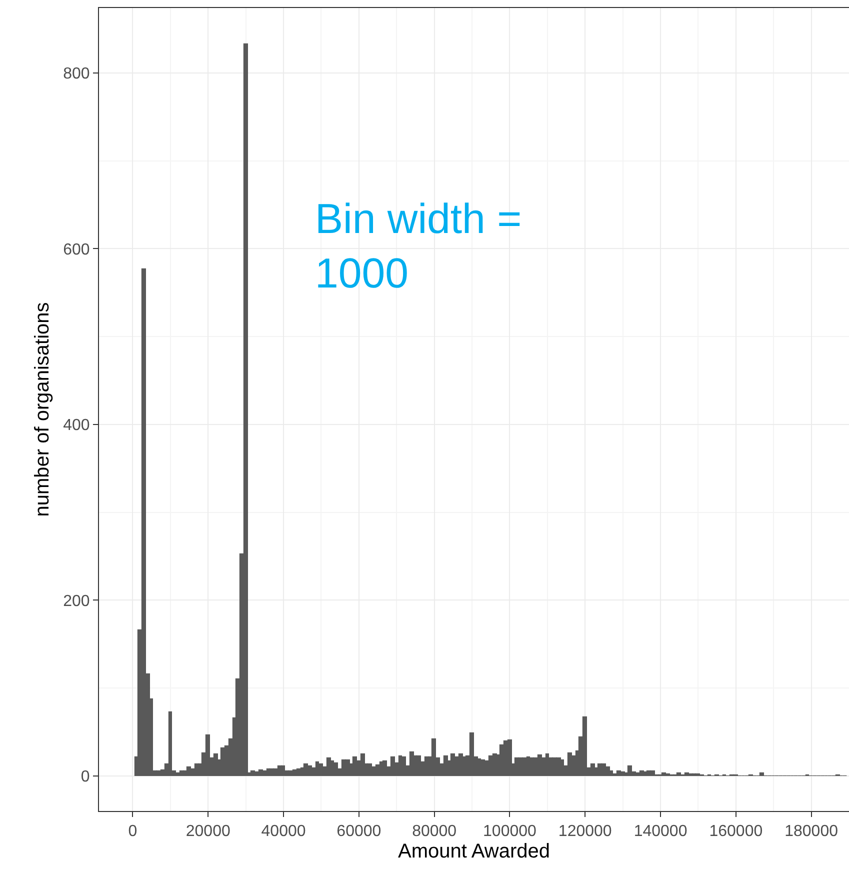  What do you see at coordinates (283, 831) in the screenshot?
I see `x-tick-label: 40000` at bounding box center [283, 831].